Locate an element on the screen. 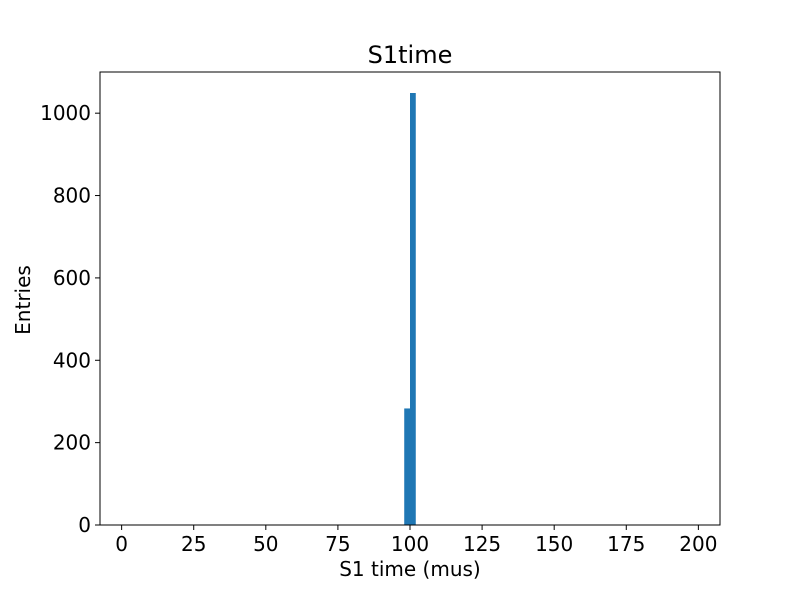 Image resolution: width=800 pixels, height=600 pixels. x-tick-label: 175 is located at coordinates (626, 544).